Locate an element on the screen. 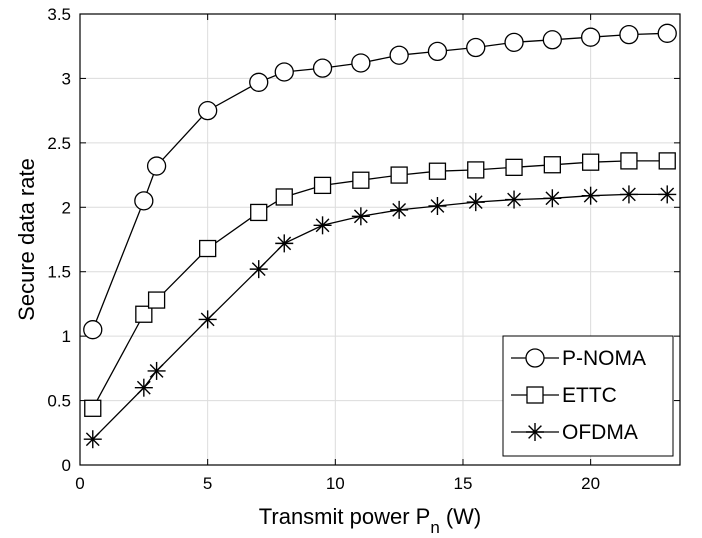  y-tick-label: 1 is located at coordinates (66, 336).